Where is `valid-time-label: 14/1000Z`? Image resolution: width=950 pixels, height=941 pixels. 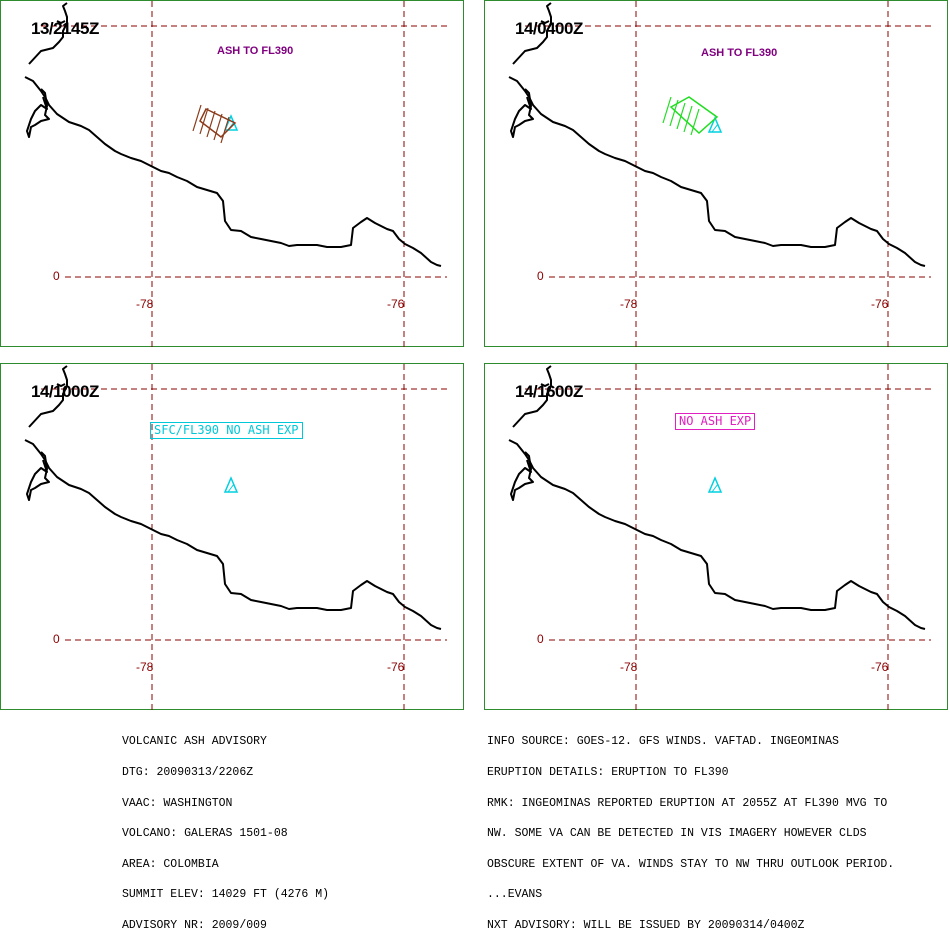 valid-time-label: 14/1000Z is located at coordinates (65, 391).